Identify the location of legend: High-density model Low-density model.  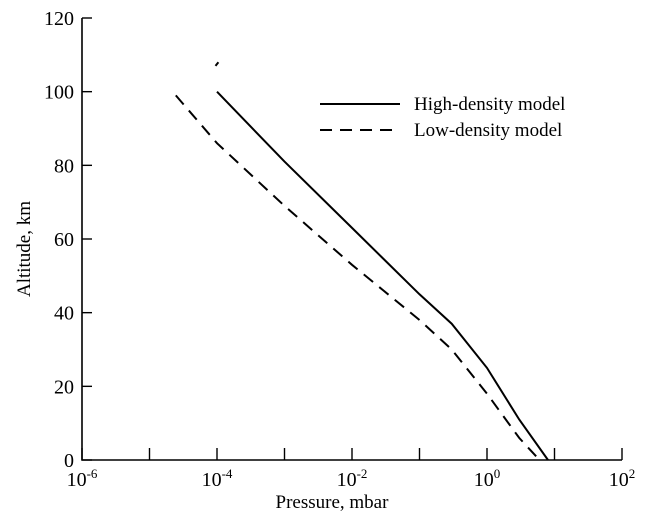
(442, 117).